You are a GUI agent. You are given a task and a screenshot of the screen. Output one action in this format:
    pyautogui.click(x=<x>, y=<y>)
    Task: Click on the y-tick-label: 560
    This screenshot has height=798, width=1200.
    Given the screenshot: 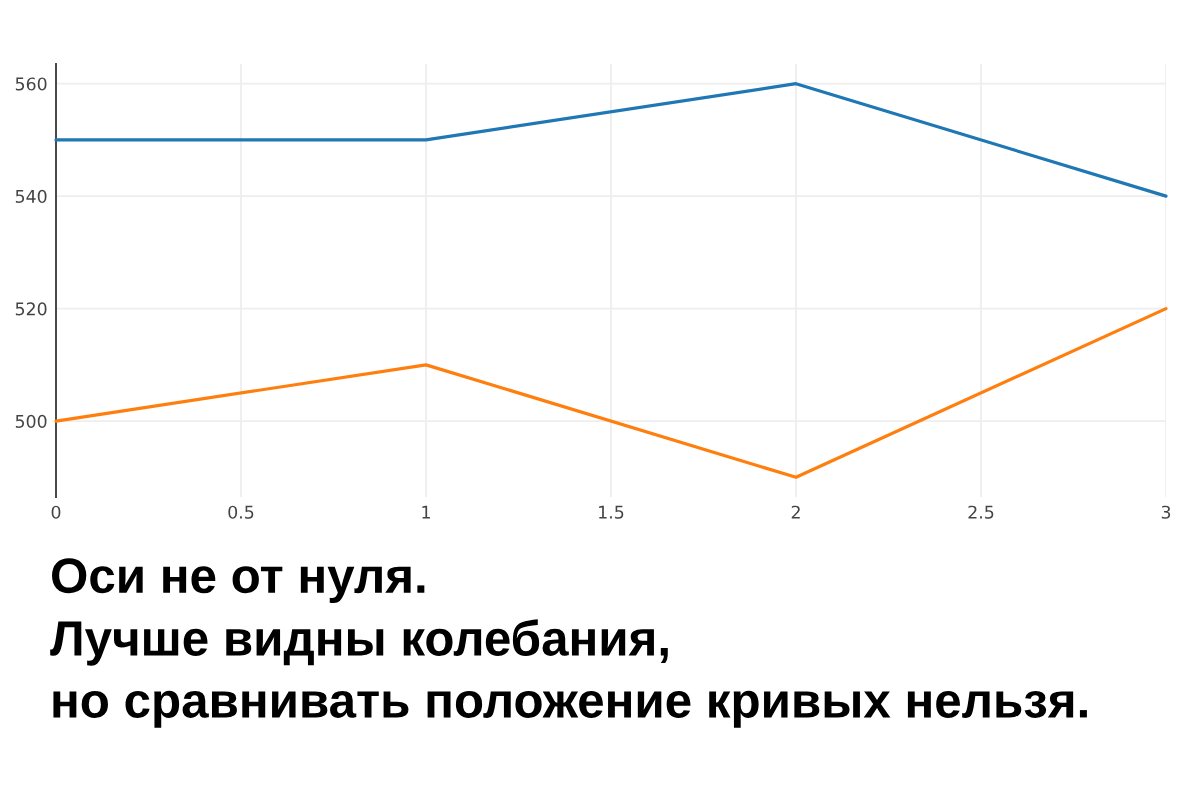 What is the action you would take?
    pyautogui.click(x=31, y=84)
    